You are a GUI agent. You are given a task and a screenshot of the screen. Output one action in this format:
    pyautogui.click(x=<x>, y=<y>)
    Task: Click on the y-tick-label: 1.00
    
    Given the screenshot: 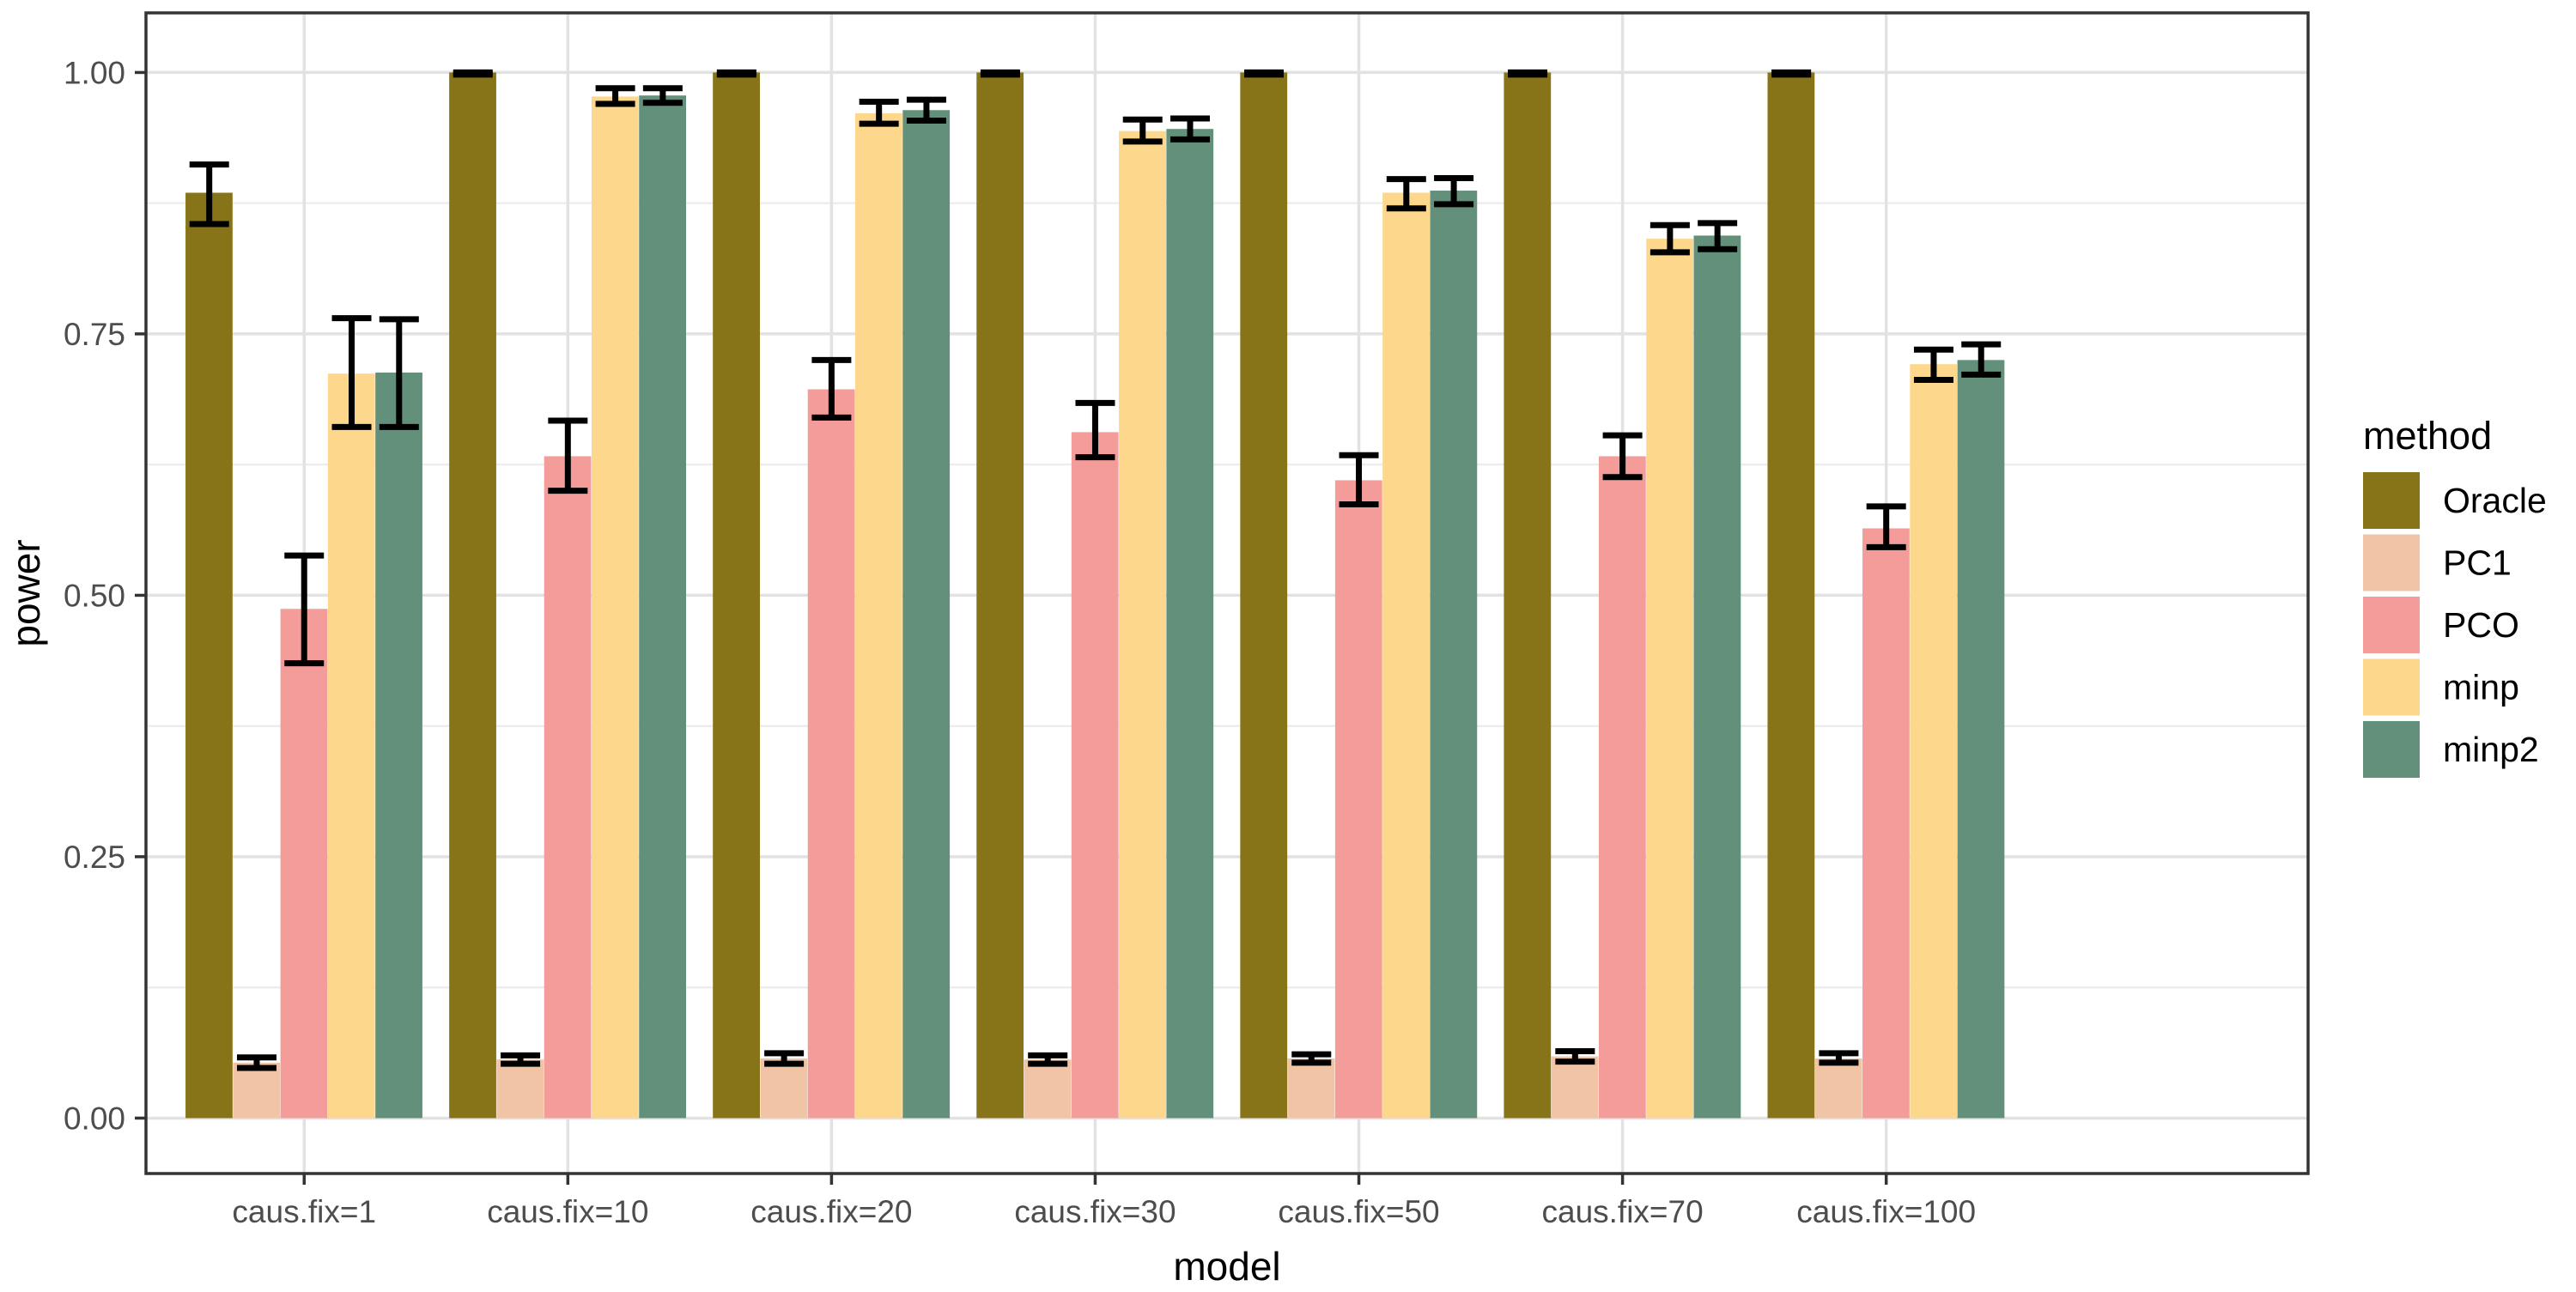 What is the action you would take?
    pyautogui.click(x=94, y=72)
    